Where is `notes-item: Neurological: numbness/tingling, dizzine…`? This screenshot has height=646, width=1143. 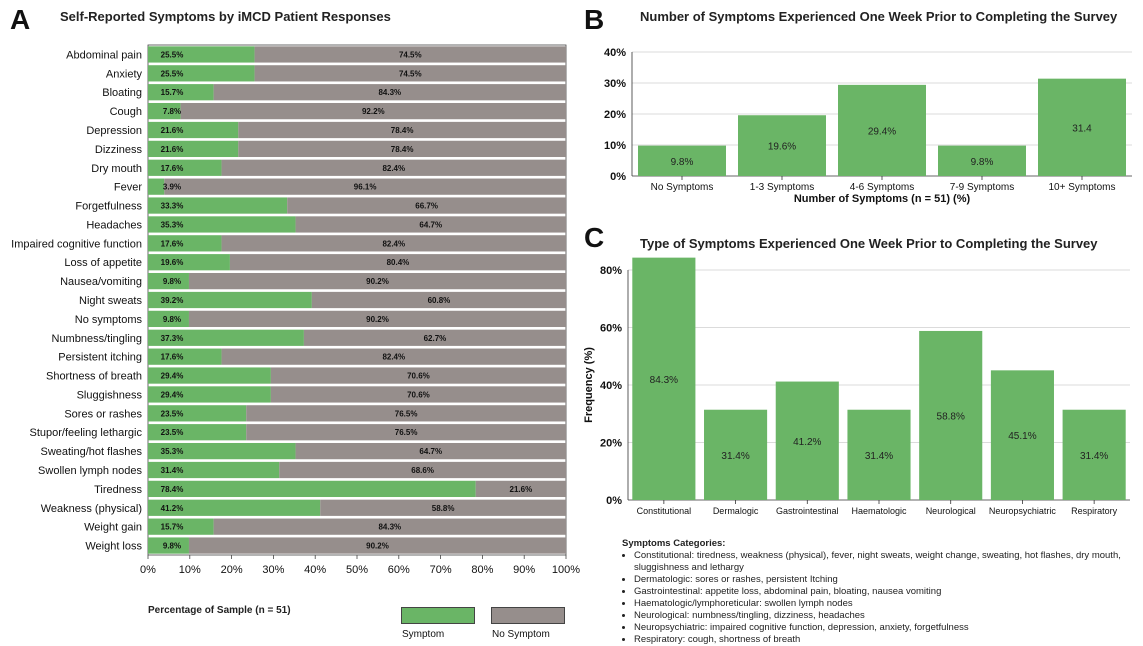
notes-item: Neurological: numbness/tingling, dizzine… is located at coordinates (883, 616).